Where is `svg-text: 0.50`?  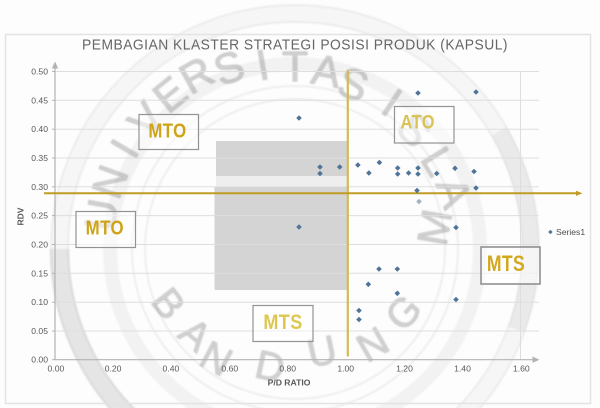
svg-text: 0.50 is located at coordinates (39, 72).